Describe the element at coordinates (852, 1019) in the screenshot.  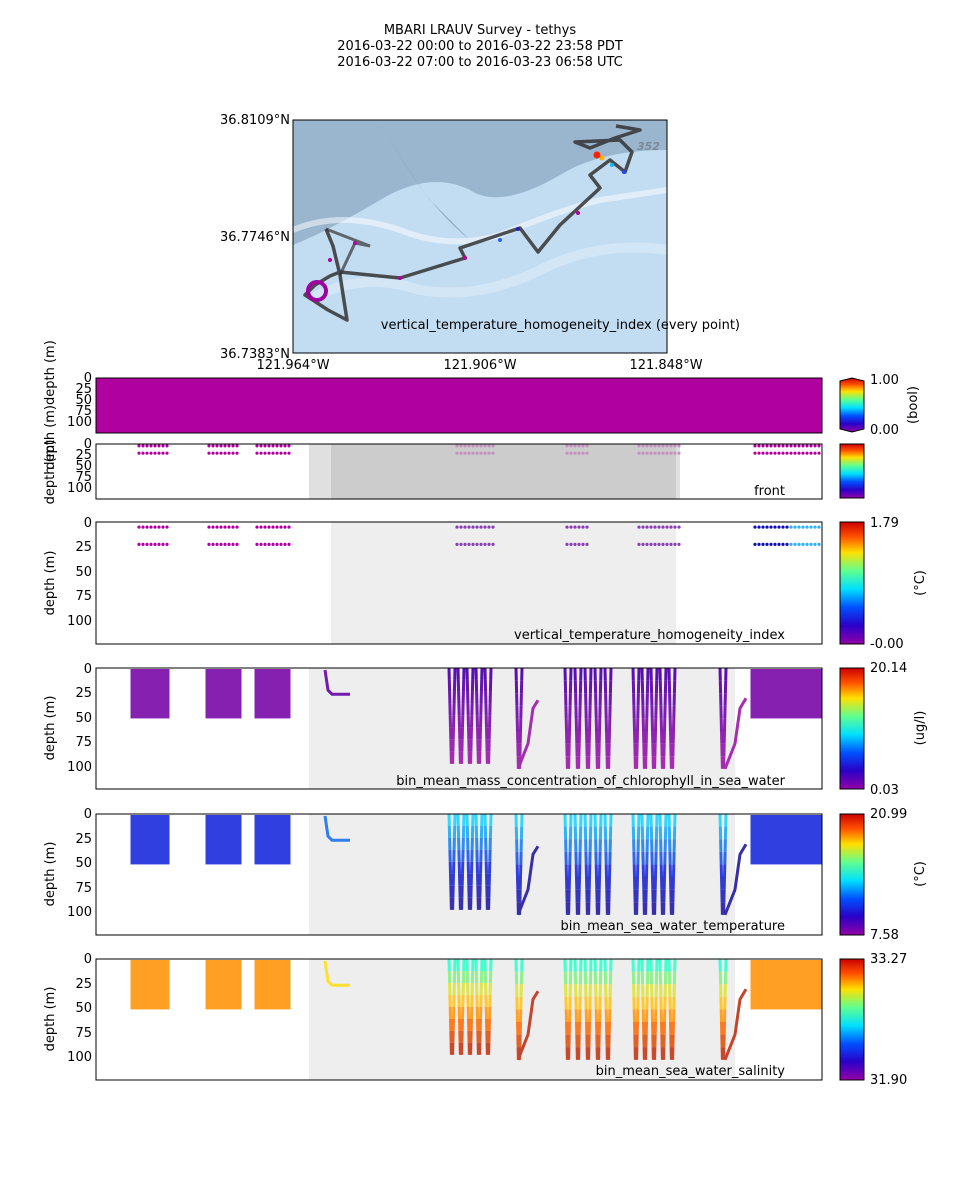
I see `panel6-colorbar-bar` at that location.